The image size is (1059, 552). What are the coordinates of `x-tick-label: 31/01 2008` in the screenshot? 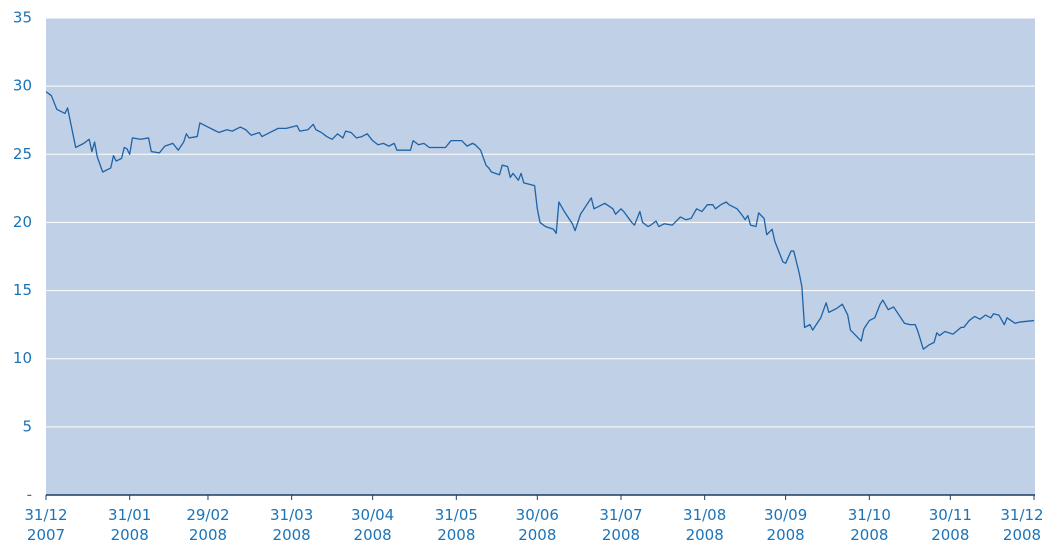 It's located at (130, 525).